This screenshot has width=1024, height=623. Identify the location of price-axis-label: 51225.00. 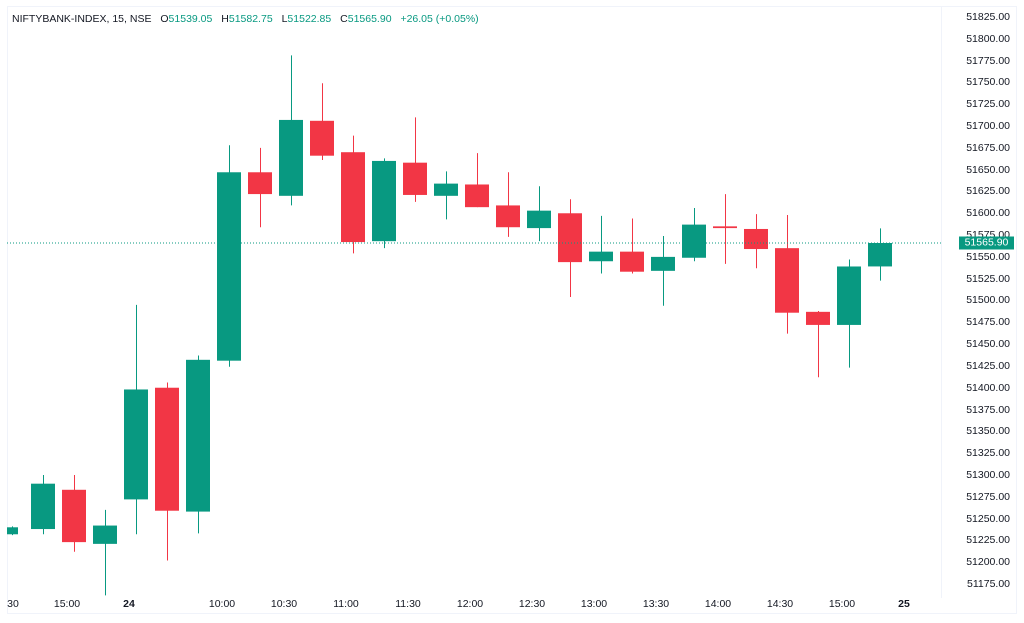
(988, 540).